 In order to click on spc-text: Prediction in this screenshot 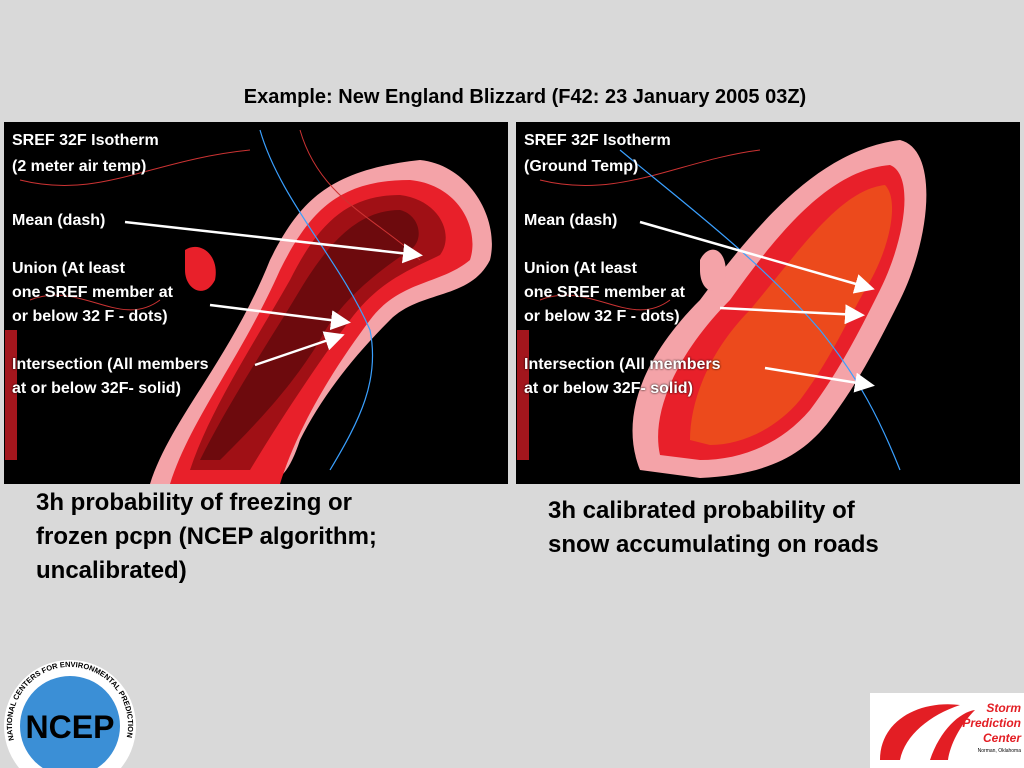, I will do `click(991, 723)`.